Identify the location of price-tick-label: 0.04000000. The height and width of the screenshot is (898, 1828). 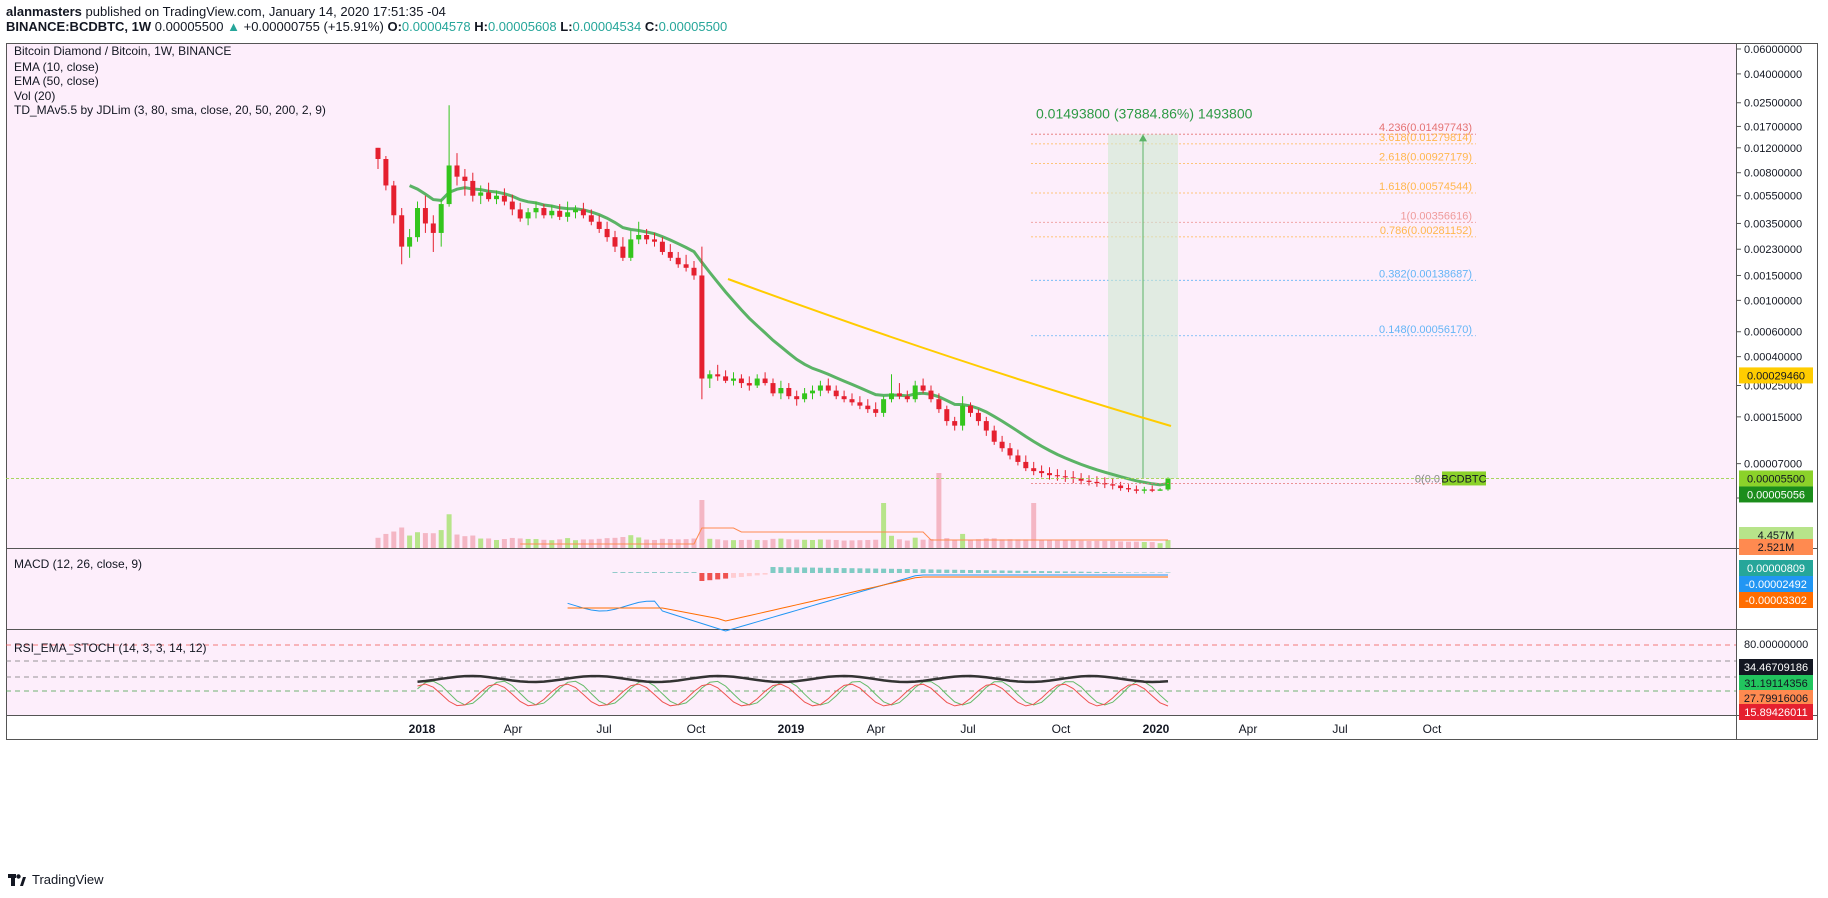
(1773, 75).